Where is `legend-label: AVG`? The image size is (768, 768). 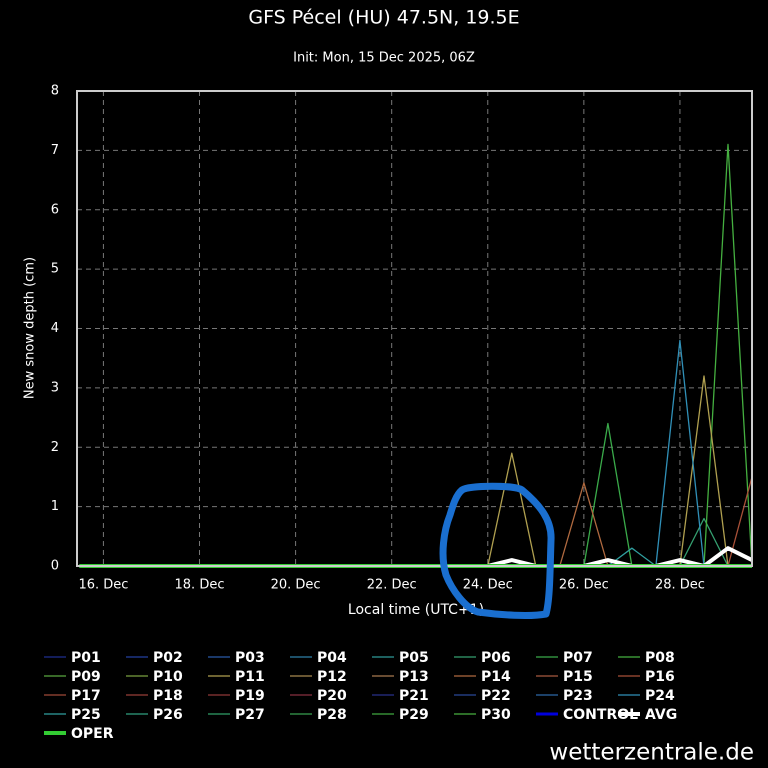
legend-label: AVG is located at coordinates (661, 715).